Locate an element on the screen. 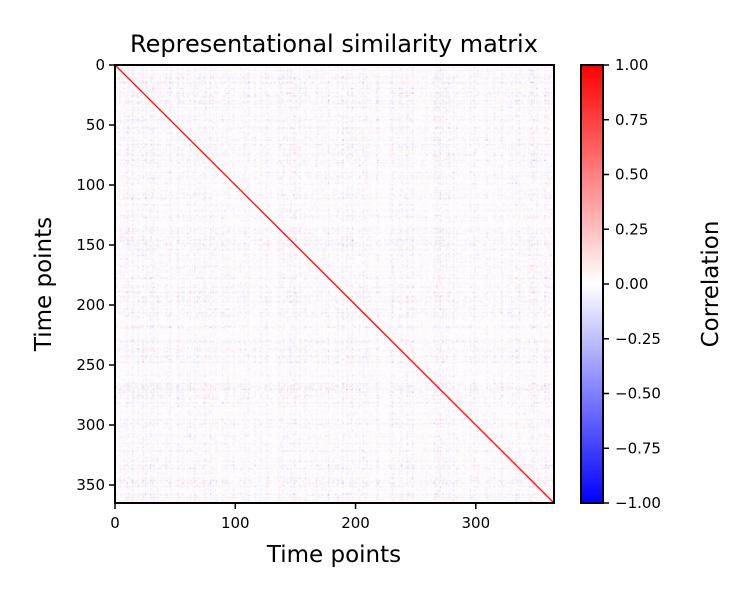 Image resolution: width=754 pixels, height=598 pixels. x-tick-label: 200 is located at coordinates (355, 523).